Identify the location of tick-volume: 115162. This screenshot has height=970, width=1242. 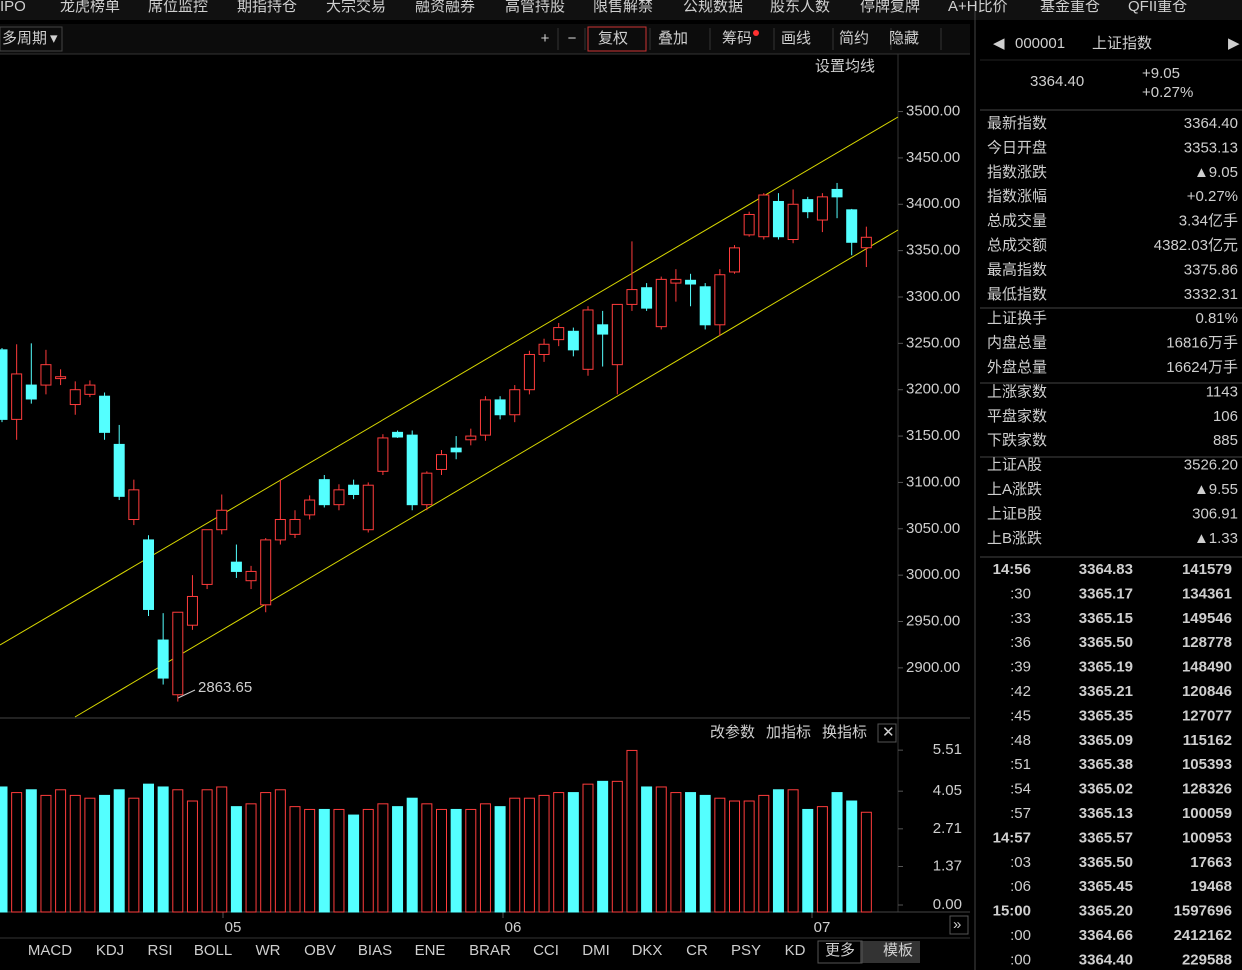
(1207, 740).